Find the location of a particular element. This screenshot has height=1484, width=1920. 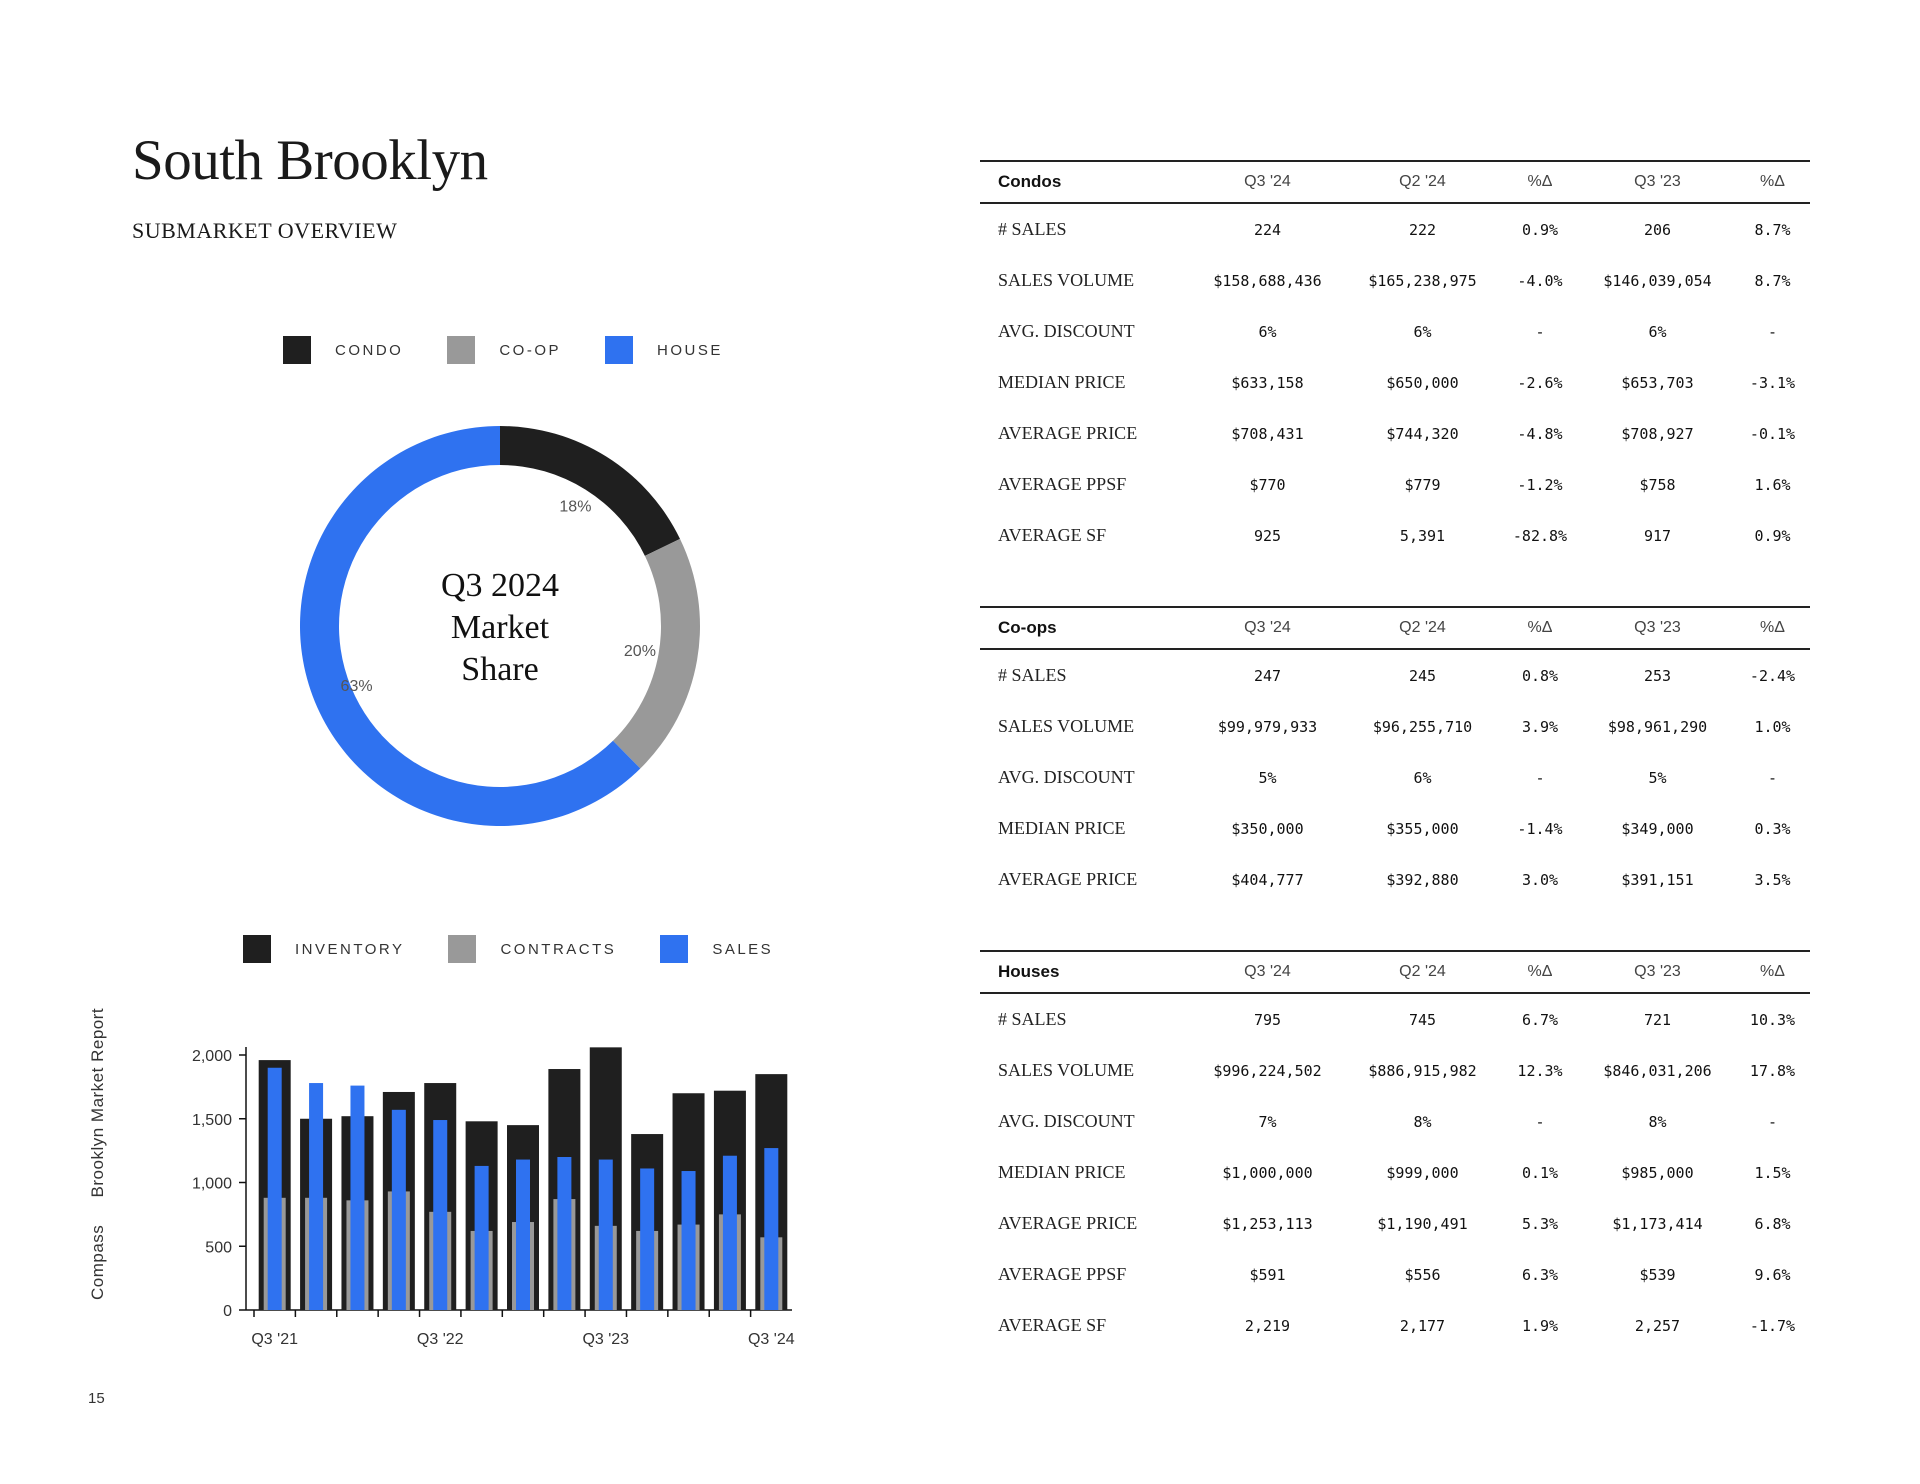

page-subtitle: SUBMARKET OVERVIEW is located at coordinates (265, 230).